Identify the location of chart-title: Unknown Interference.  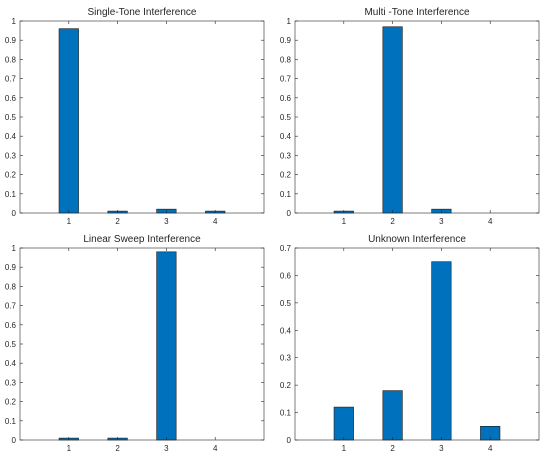
(417, 239).